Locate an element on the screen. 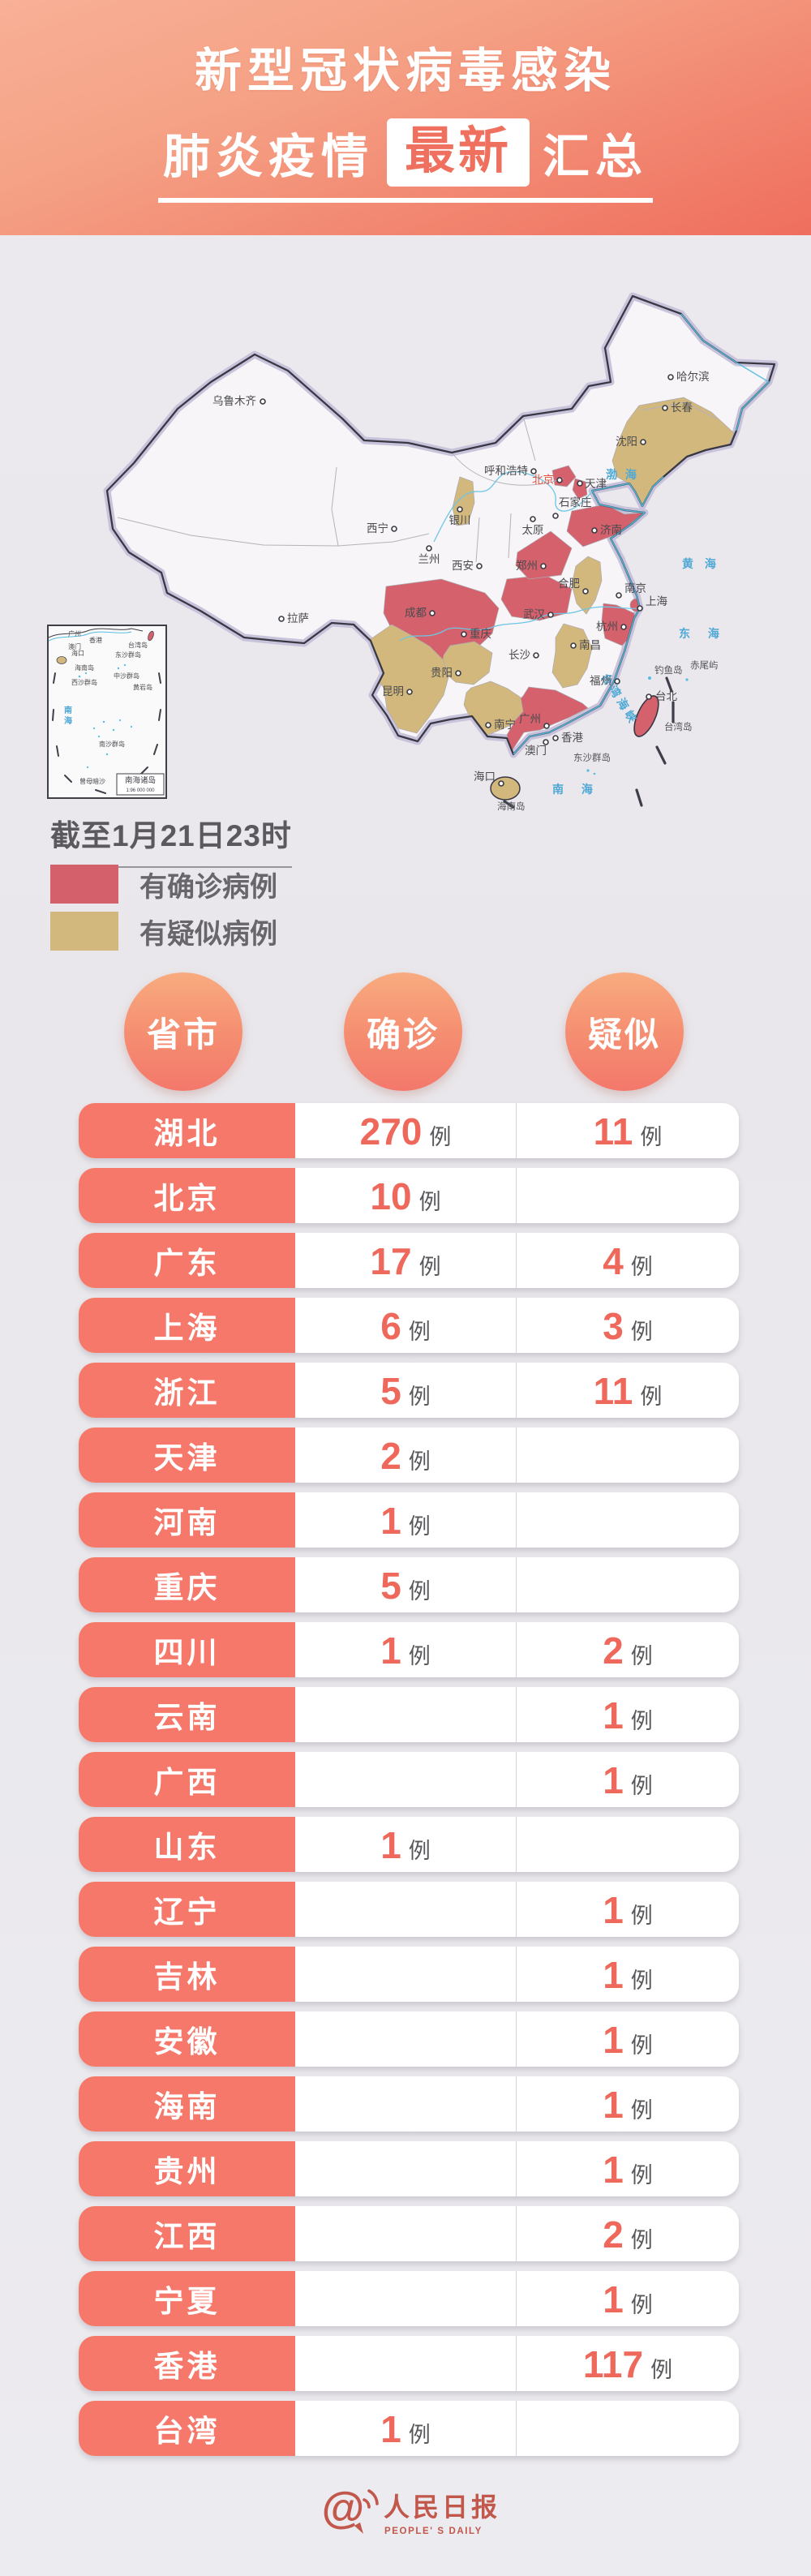 This screenshot has height=2576, width=811. column-header-confirmed: 确诊 is located at coordinates (403, 1031).